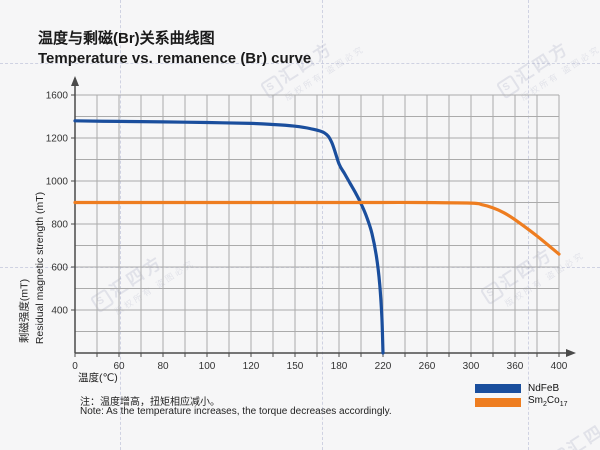  I want to click on chart-legend: NdFeB Sm2Co17, so click(521, 396).